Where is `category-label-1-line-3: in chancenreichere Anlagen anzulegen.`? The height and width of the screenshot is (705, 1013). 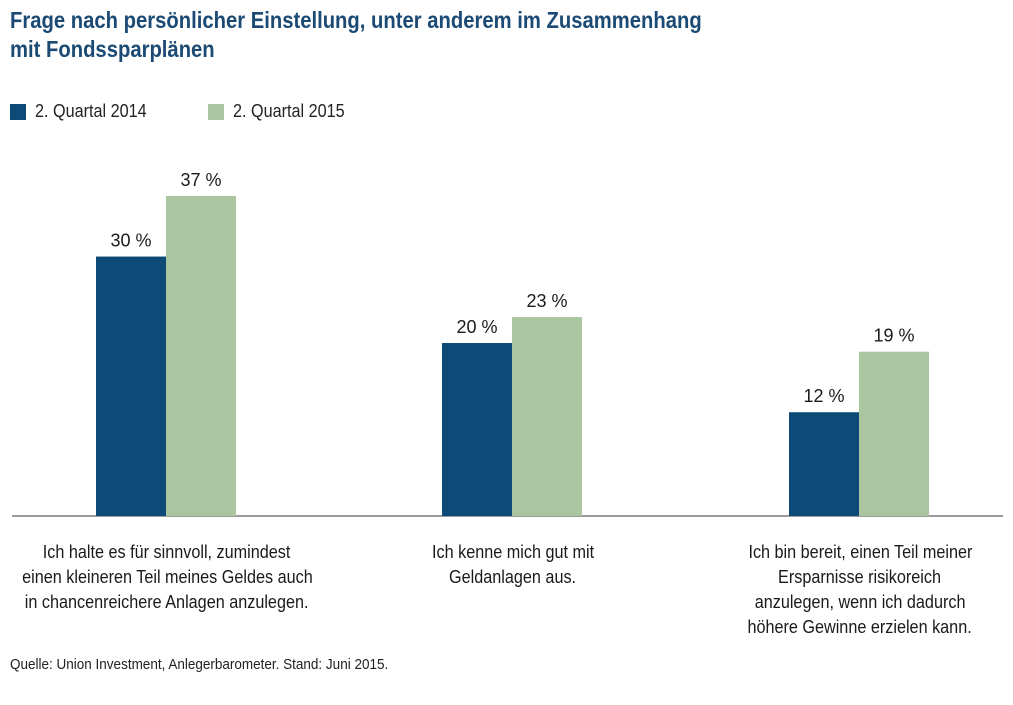 category-label-1-line-3: in chancenreichere Anlagen anzulegen. is located at coordinates (167, 602).